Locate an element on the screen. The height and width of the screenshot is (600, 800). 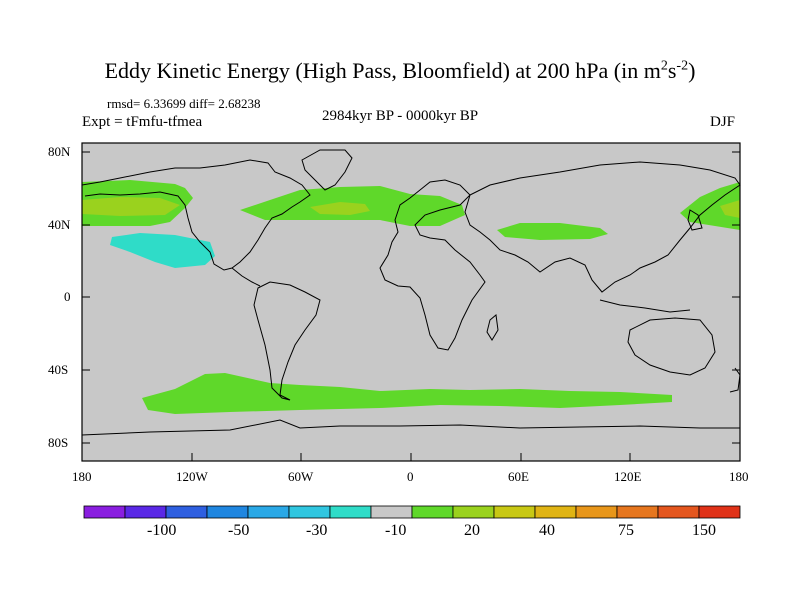
colorbar-label: 150 is located at coordinates (704, 530).